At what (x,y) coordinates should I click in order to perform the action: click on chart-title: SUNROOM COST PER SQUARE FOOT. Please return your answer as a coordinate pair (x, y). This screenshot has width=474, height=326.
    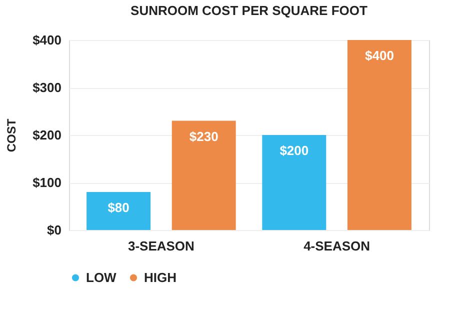
    Looking at the image, I should click on (249, 10).